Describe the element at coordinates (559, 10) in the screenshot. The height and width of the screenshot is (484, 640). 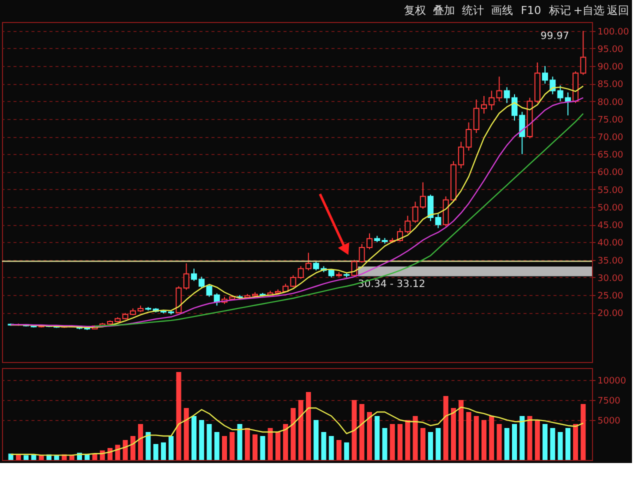
I see `text: 标记` at that location.